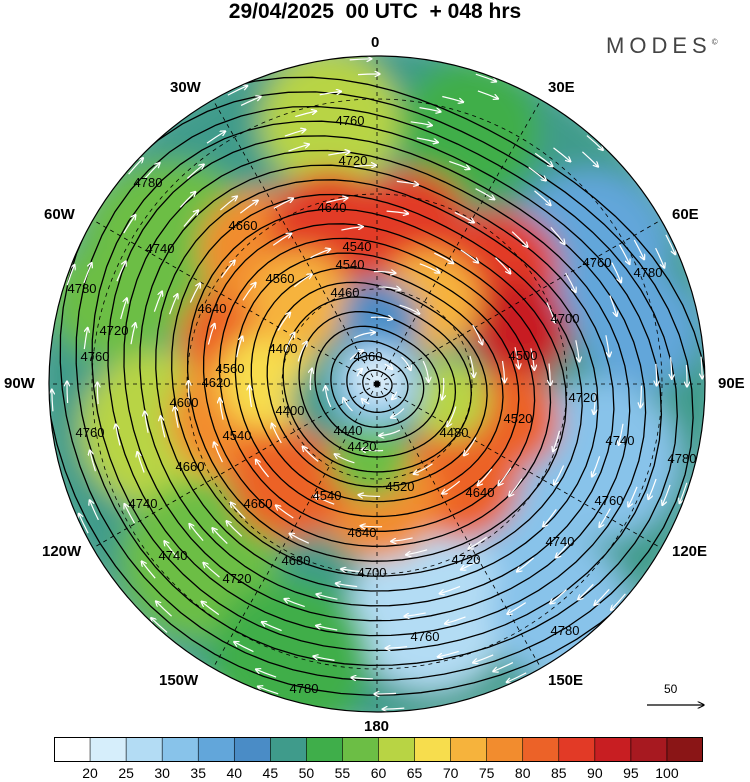  What do you see at coordinates (378, 773) in the screenshot?
I see `colorbar-tick-label: 60` at bounding box center [378, 773].